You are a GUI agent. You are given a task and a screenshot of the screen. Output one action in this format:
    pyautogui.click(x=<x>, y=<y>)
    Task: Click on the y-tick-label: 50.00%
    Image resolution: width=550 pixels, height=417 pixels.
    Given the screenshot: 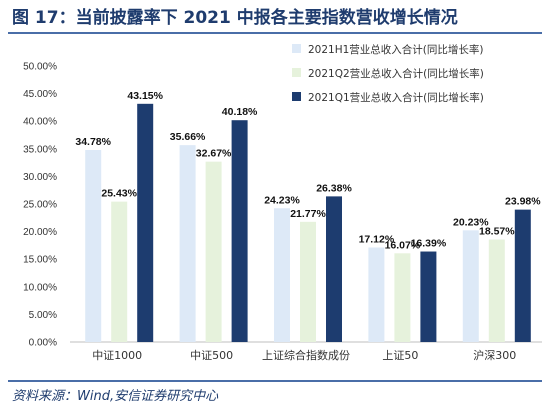 What is the action you would take?
    pyautogui.click(x=40, y=67)
    